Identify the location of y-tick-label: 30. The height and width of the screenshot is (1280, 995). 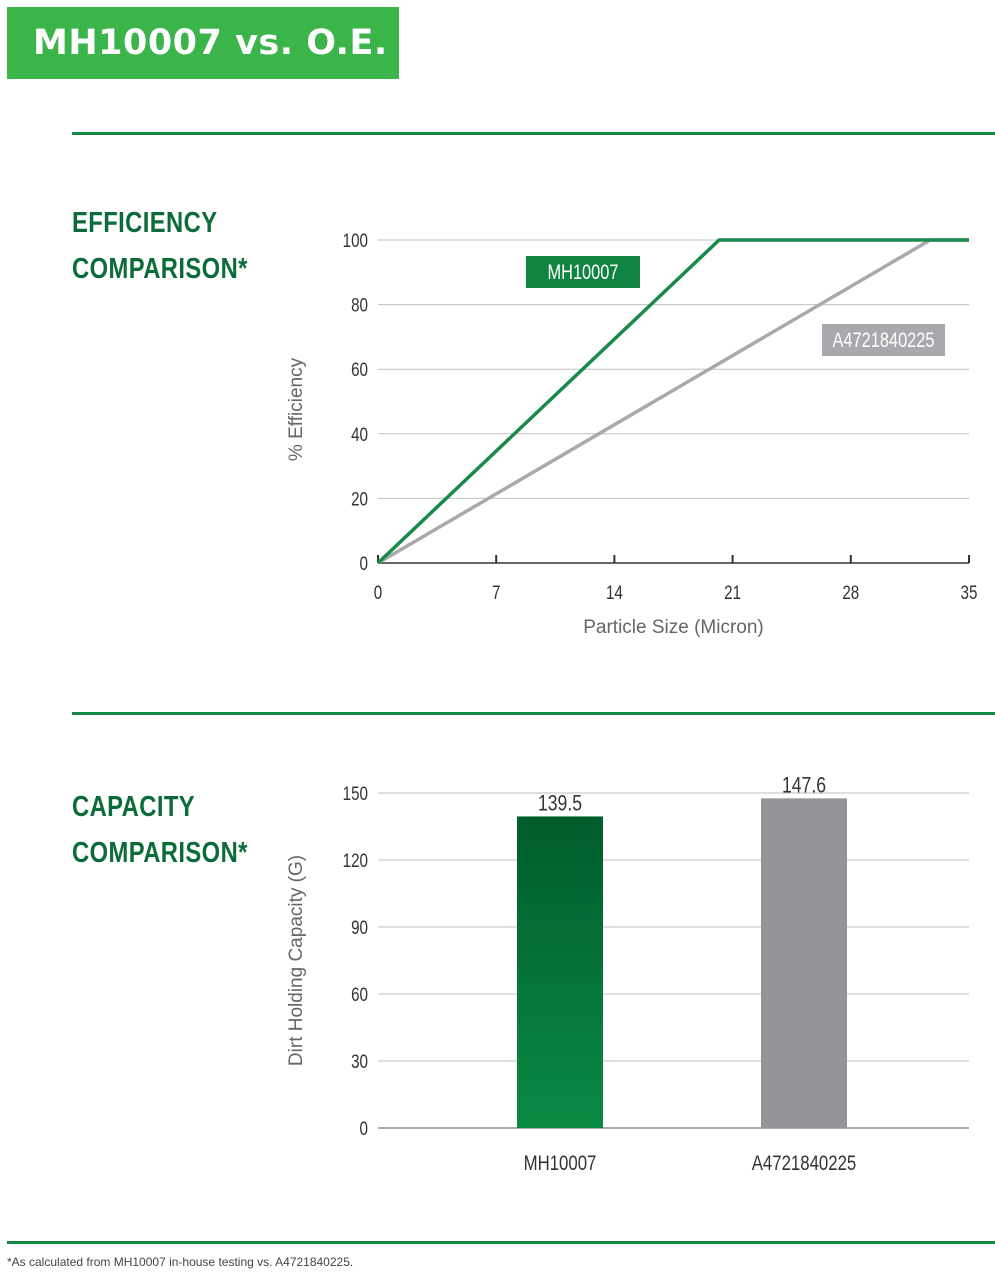
(359, 1061).